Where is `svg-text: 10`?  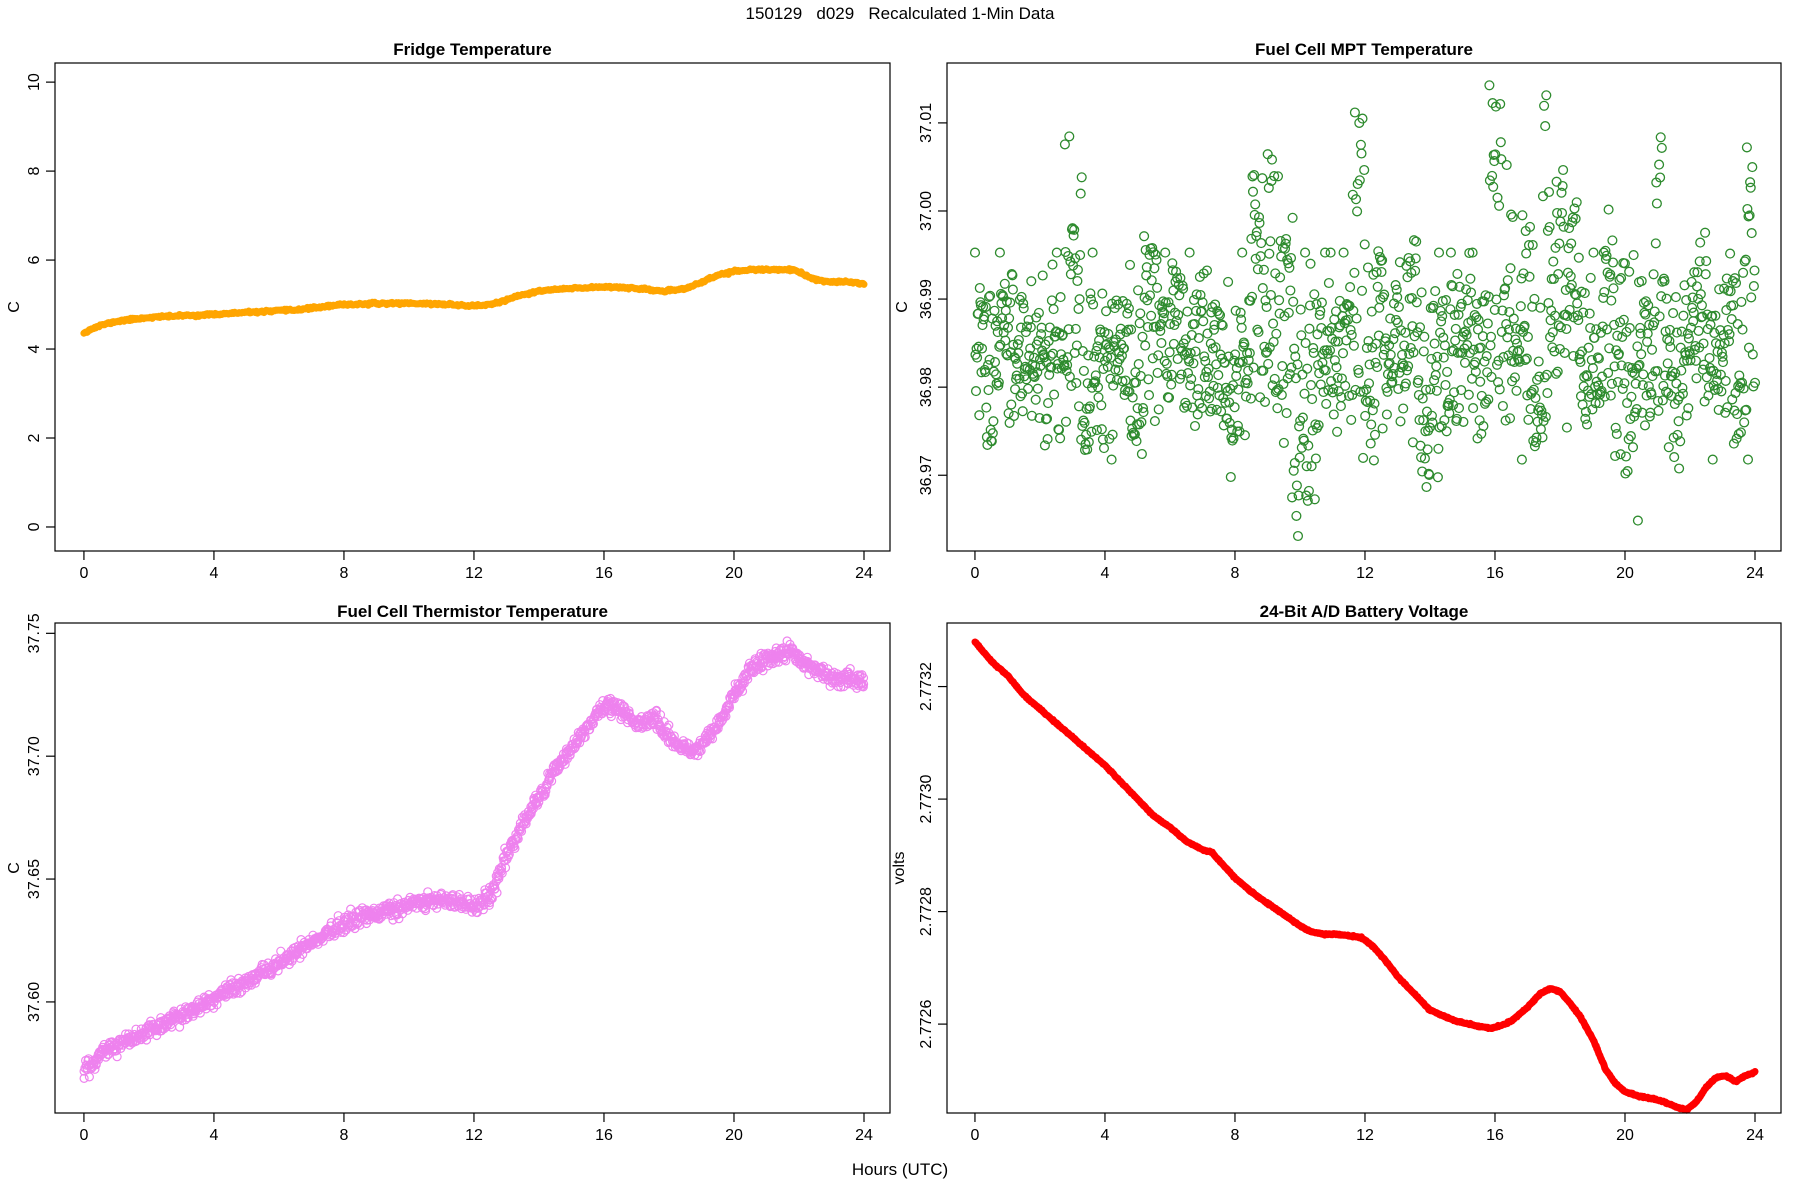
svg-text: 10 is located at coordinates (34, 82).